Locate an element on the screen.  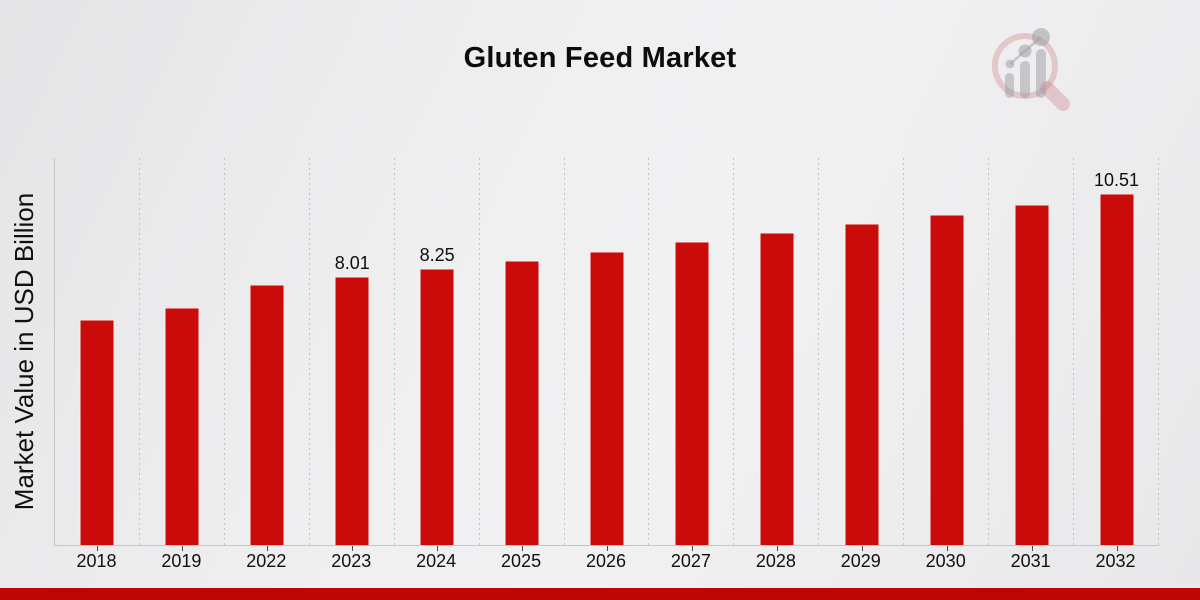
x-tick-label: 2022 is located at coordinates (266, 561).